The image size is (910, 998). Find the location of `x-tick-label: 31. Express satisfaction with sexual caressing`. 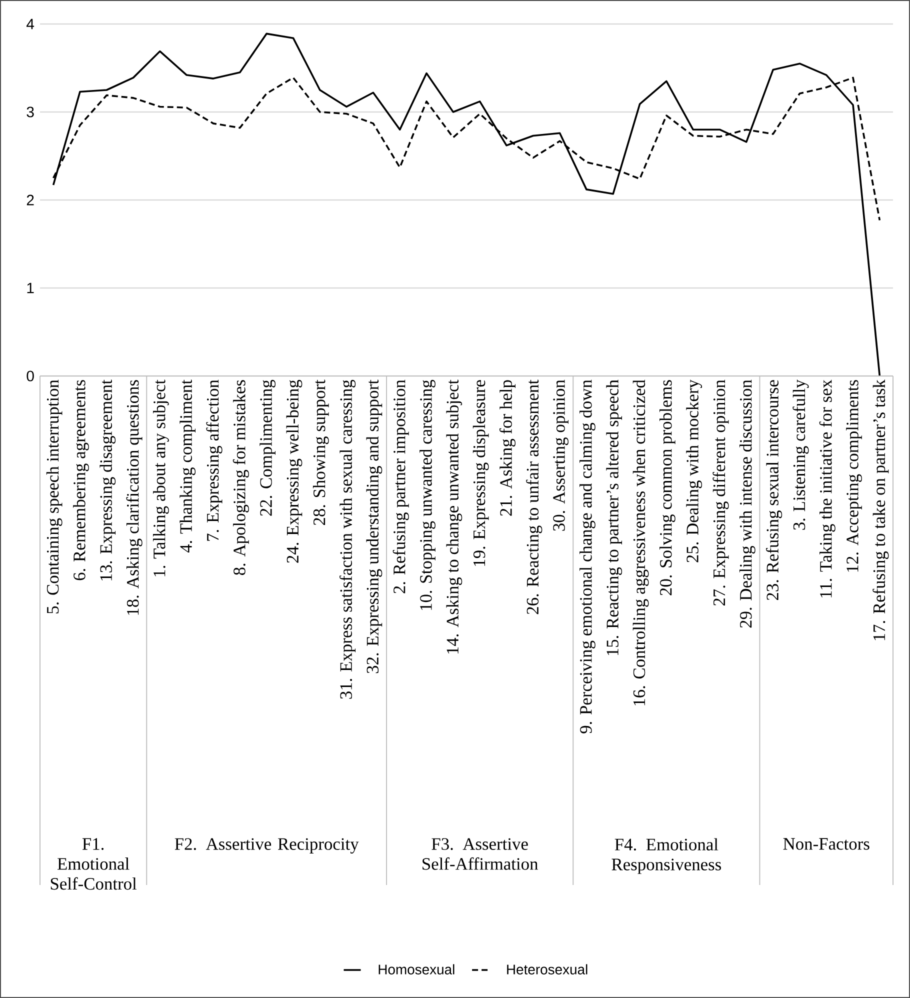

x-tick-label: 31. Express satisfaction with sexual caressing is located at coordinates (348, 539).